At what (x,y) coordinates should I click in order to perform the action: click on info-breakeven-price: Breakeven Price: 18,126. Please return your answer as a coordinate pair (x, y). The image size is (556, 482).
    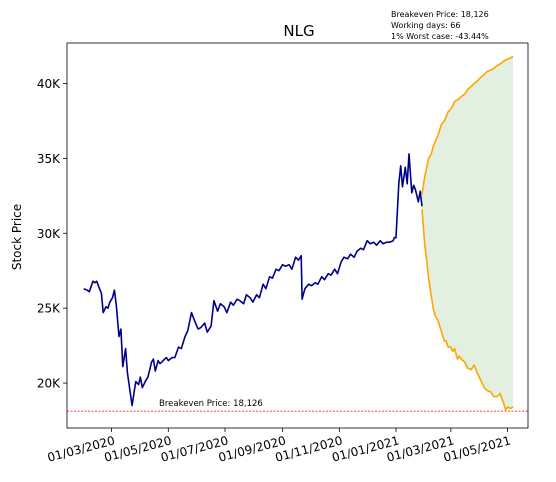
    Looking at the image, I should click on (440, 14).